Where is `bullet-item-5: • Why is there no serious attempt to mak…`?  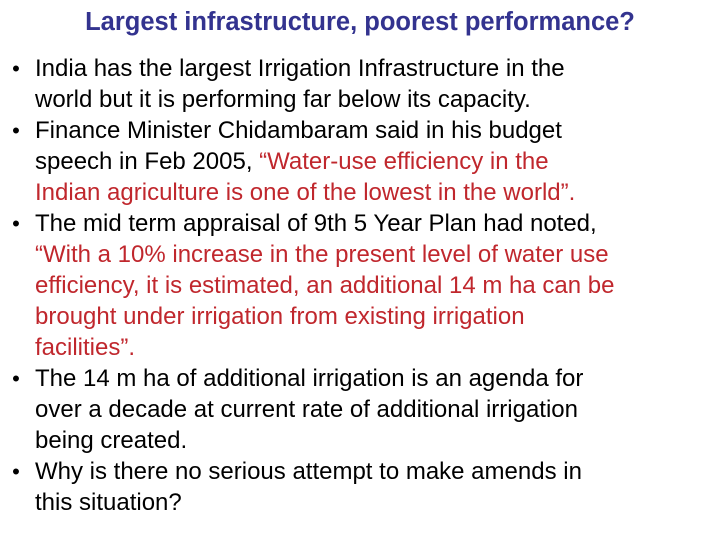 bullet-item-5: • Why is there no serious attempt to mak… is located at coordinates (360, 487).